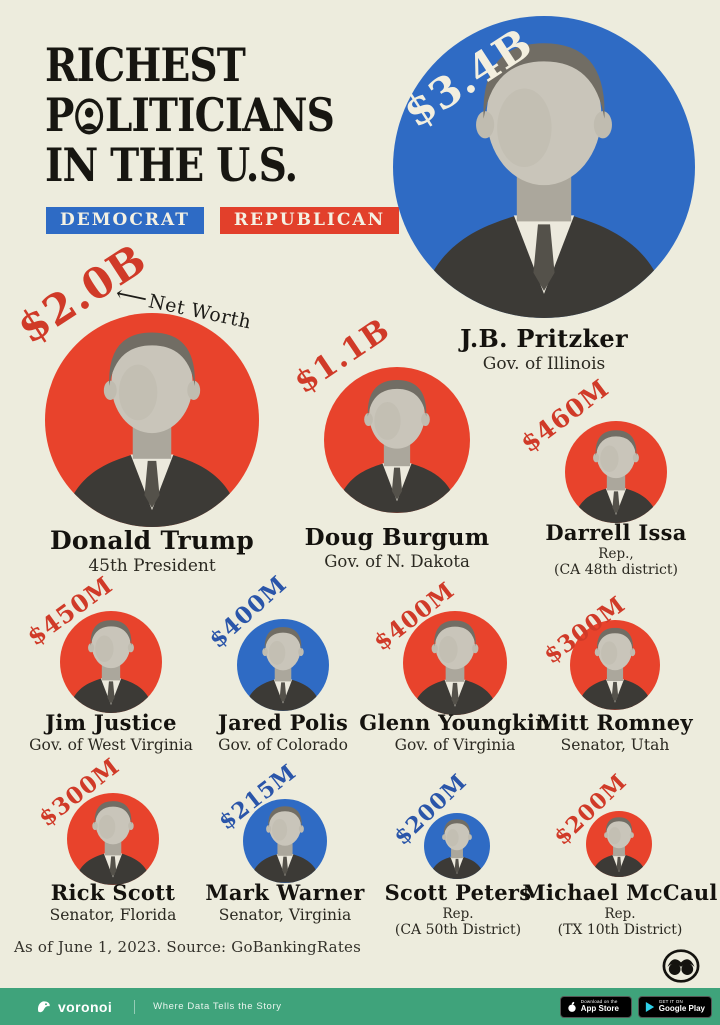 This screenshot has width=720, height=1025. What do you see at coordinates (113, 892) in the screenshot?
I see `politician-name: Rick Scott` at bounding box center [113, 892].